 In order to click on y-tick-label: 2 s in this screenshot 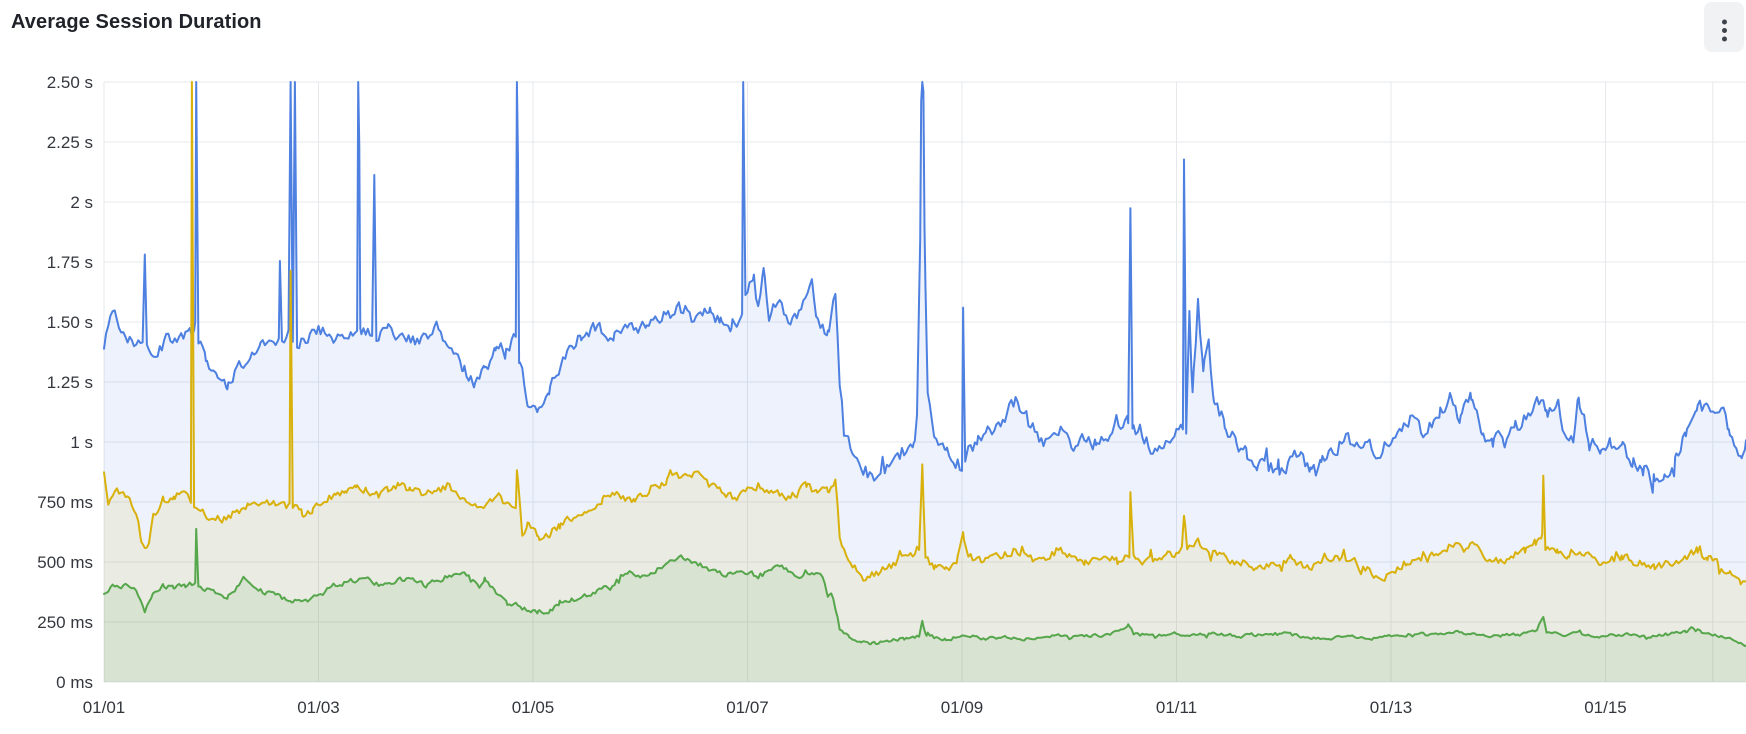, I will do `click(81, 202)`.